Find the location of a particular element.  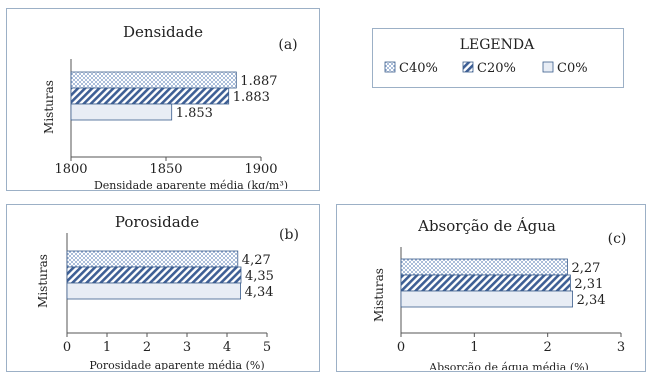

x-axis-label: Porosidade aparente média (%) is located at coordinates (176, 364).